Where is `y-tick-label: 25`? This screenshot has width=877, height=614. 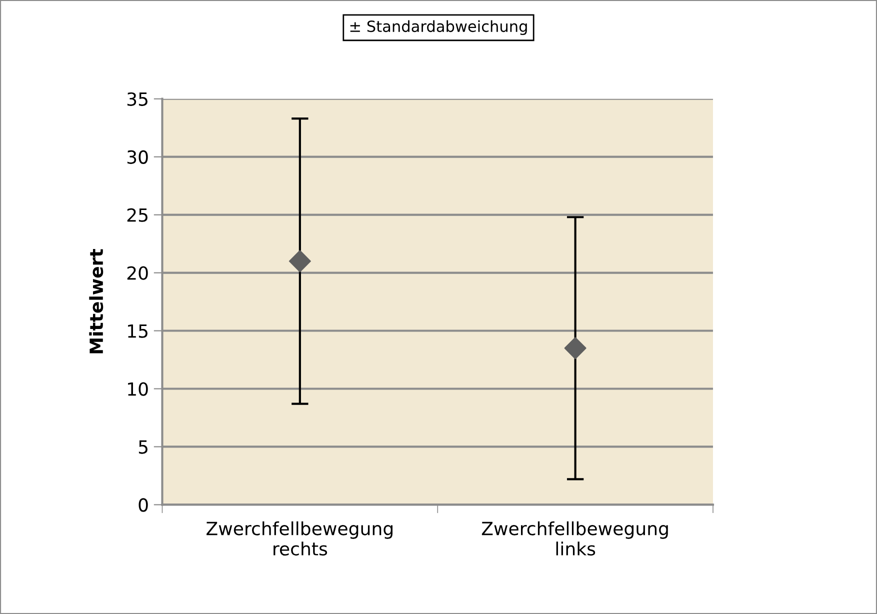 y-tick-label: 25 is located at coordinates (137, 215).